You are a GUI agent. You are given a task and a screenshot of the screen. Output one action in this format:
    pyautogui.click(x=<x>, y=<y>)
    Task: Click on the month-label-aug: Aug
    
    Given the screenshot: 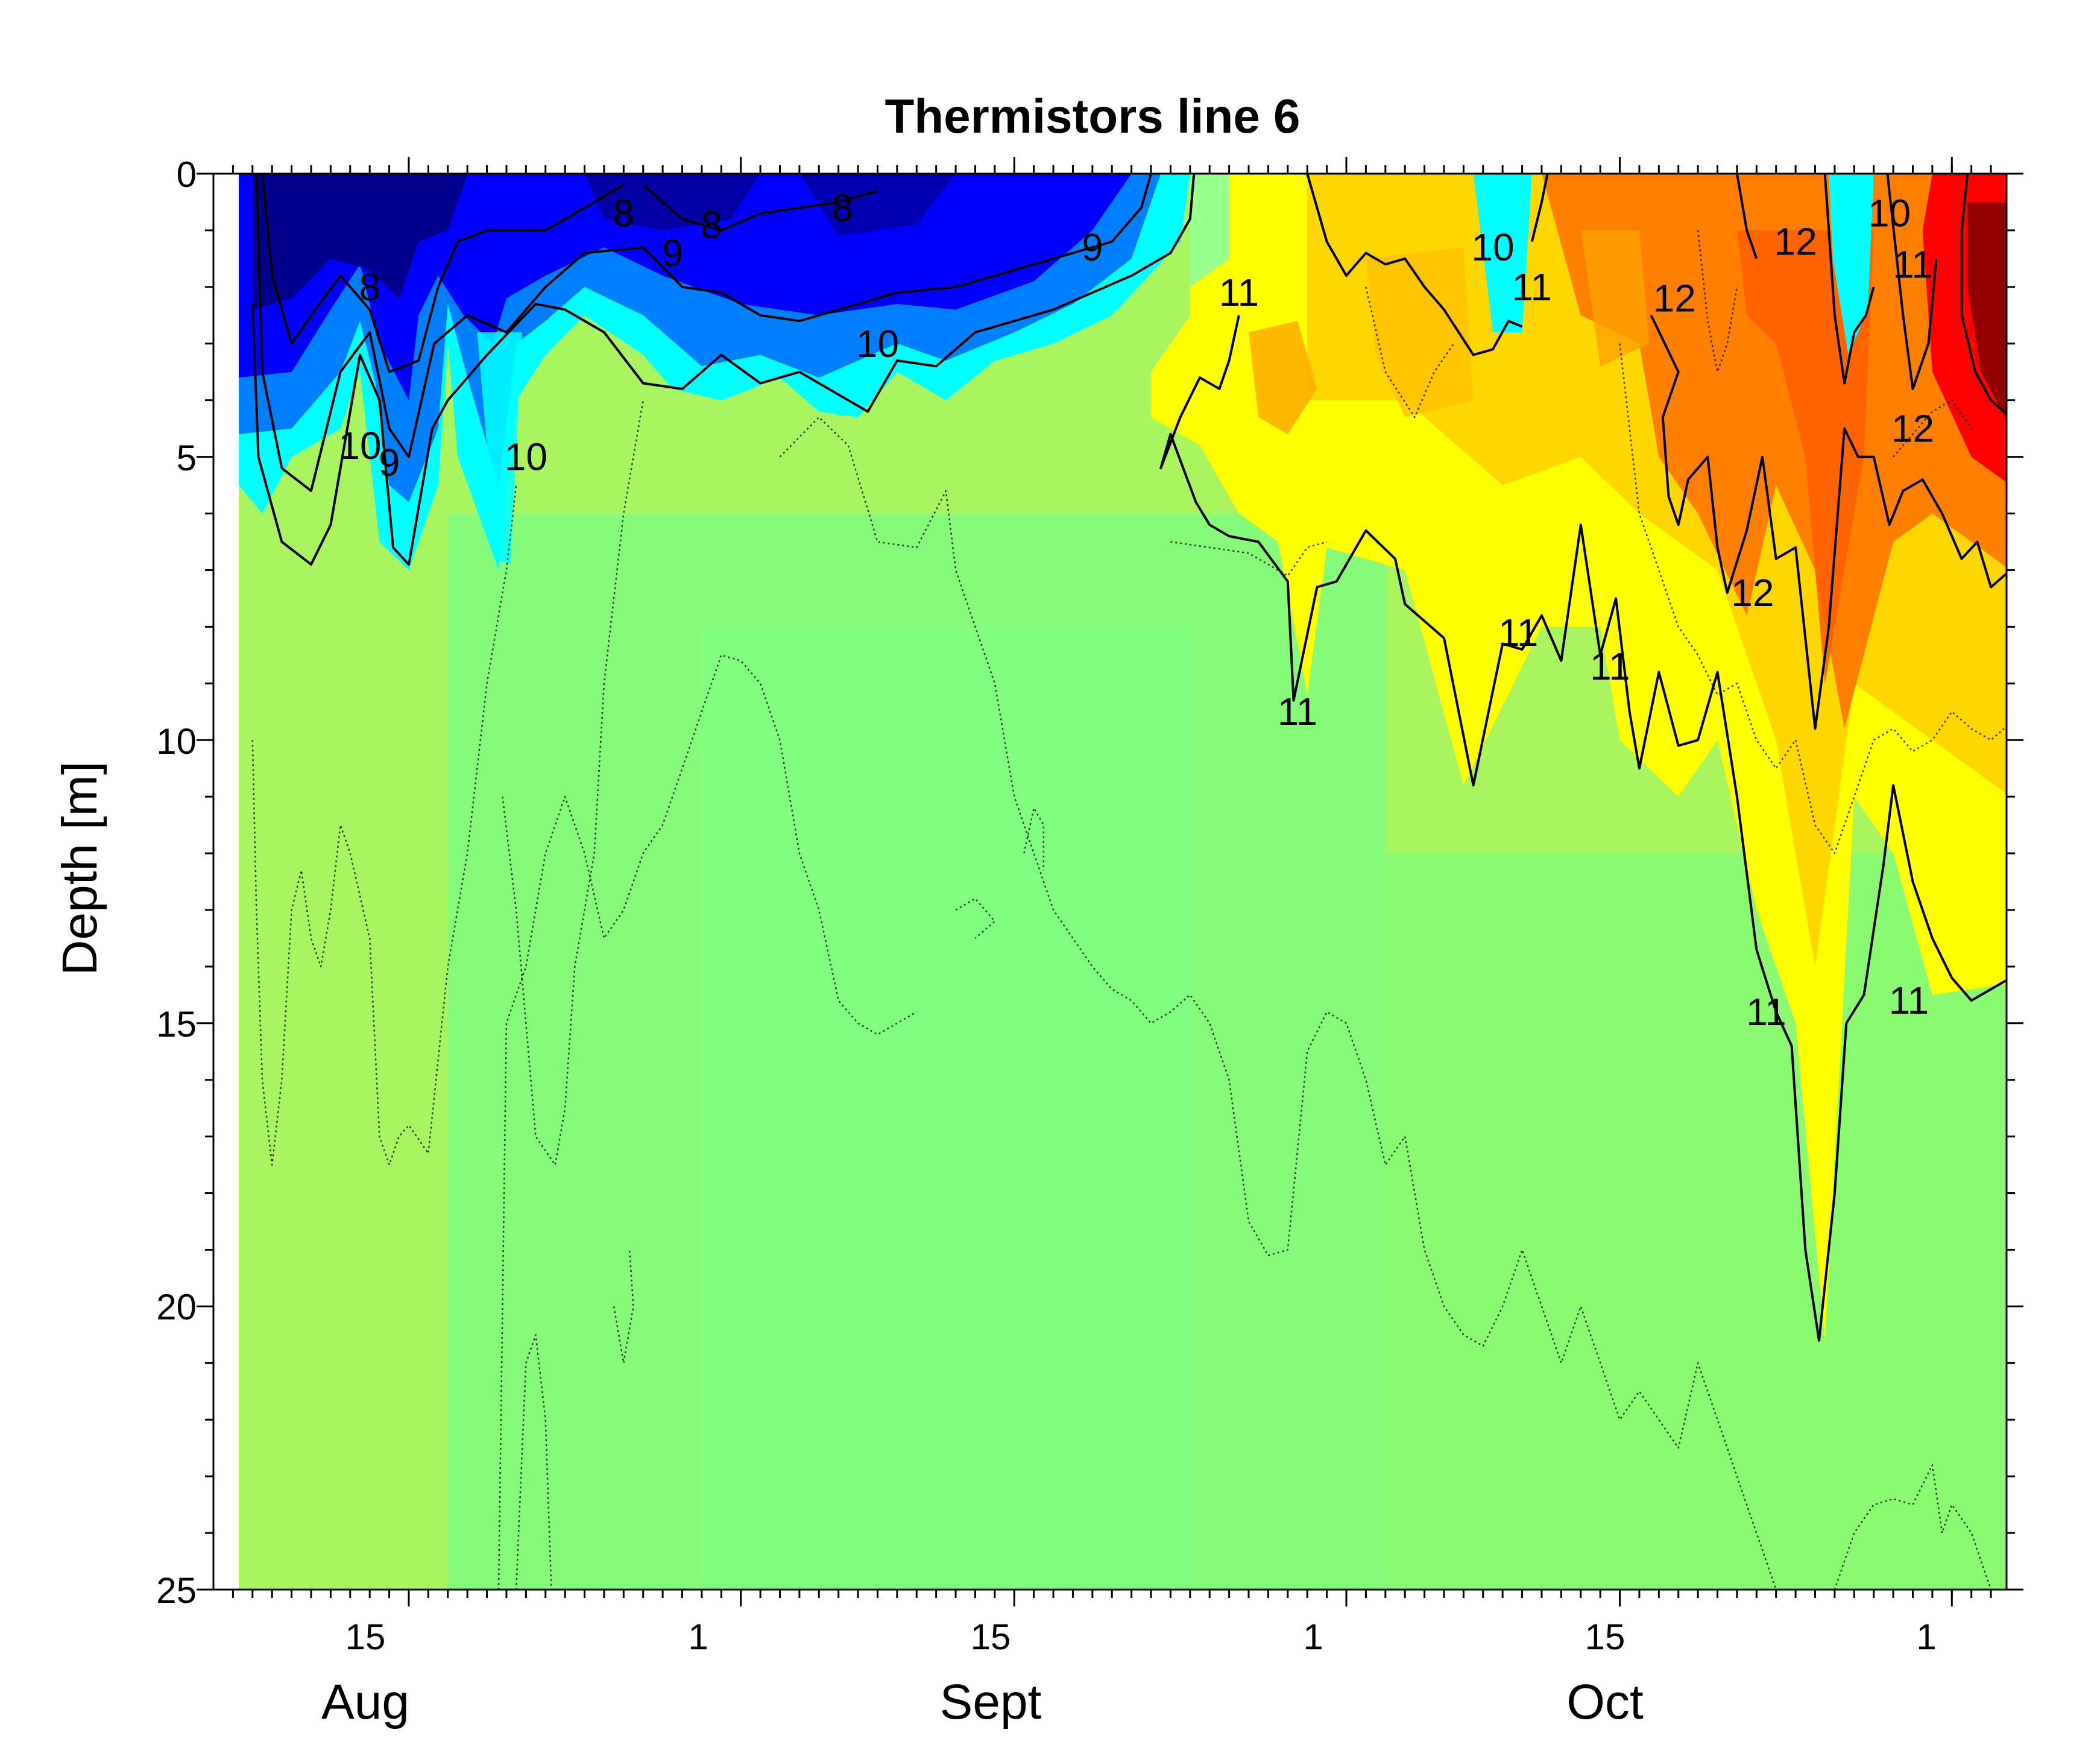 What is the action you would take?
    pyautogui.click(x=365, y=1702)
    